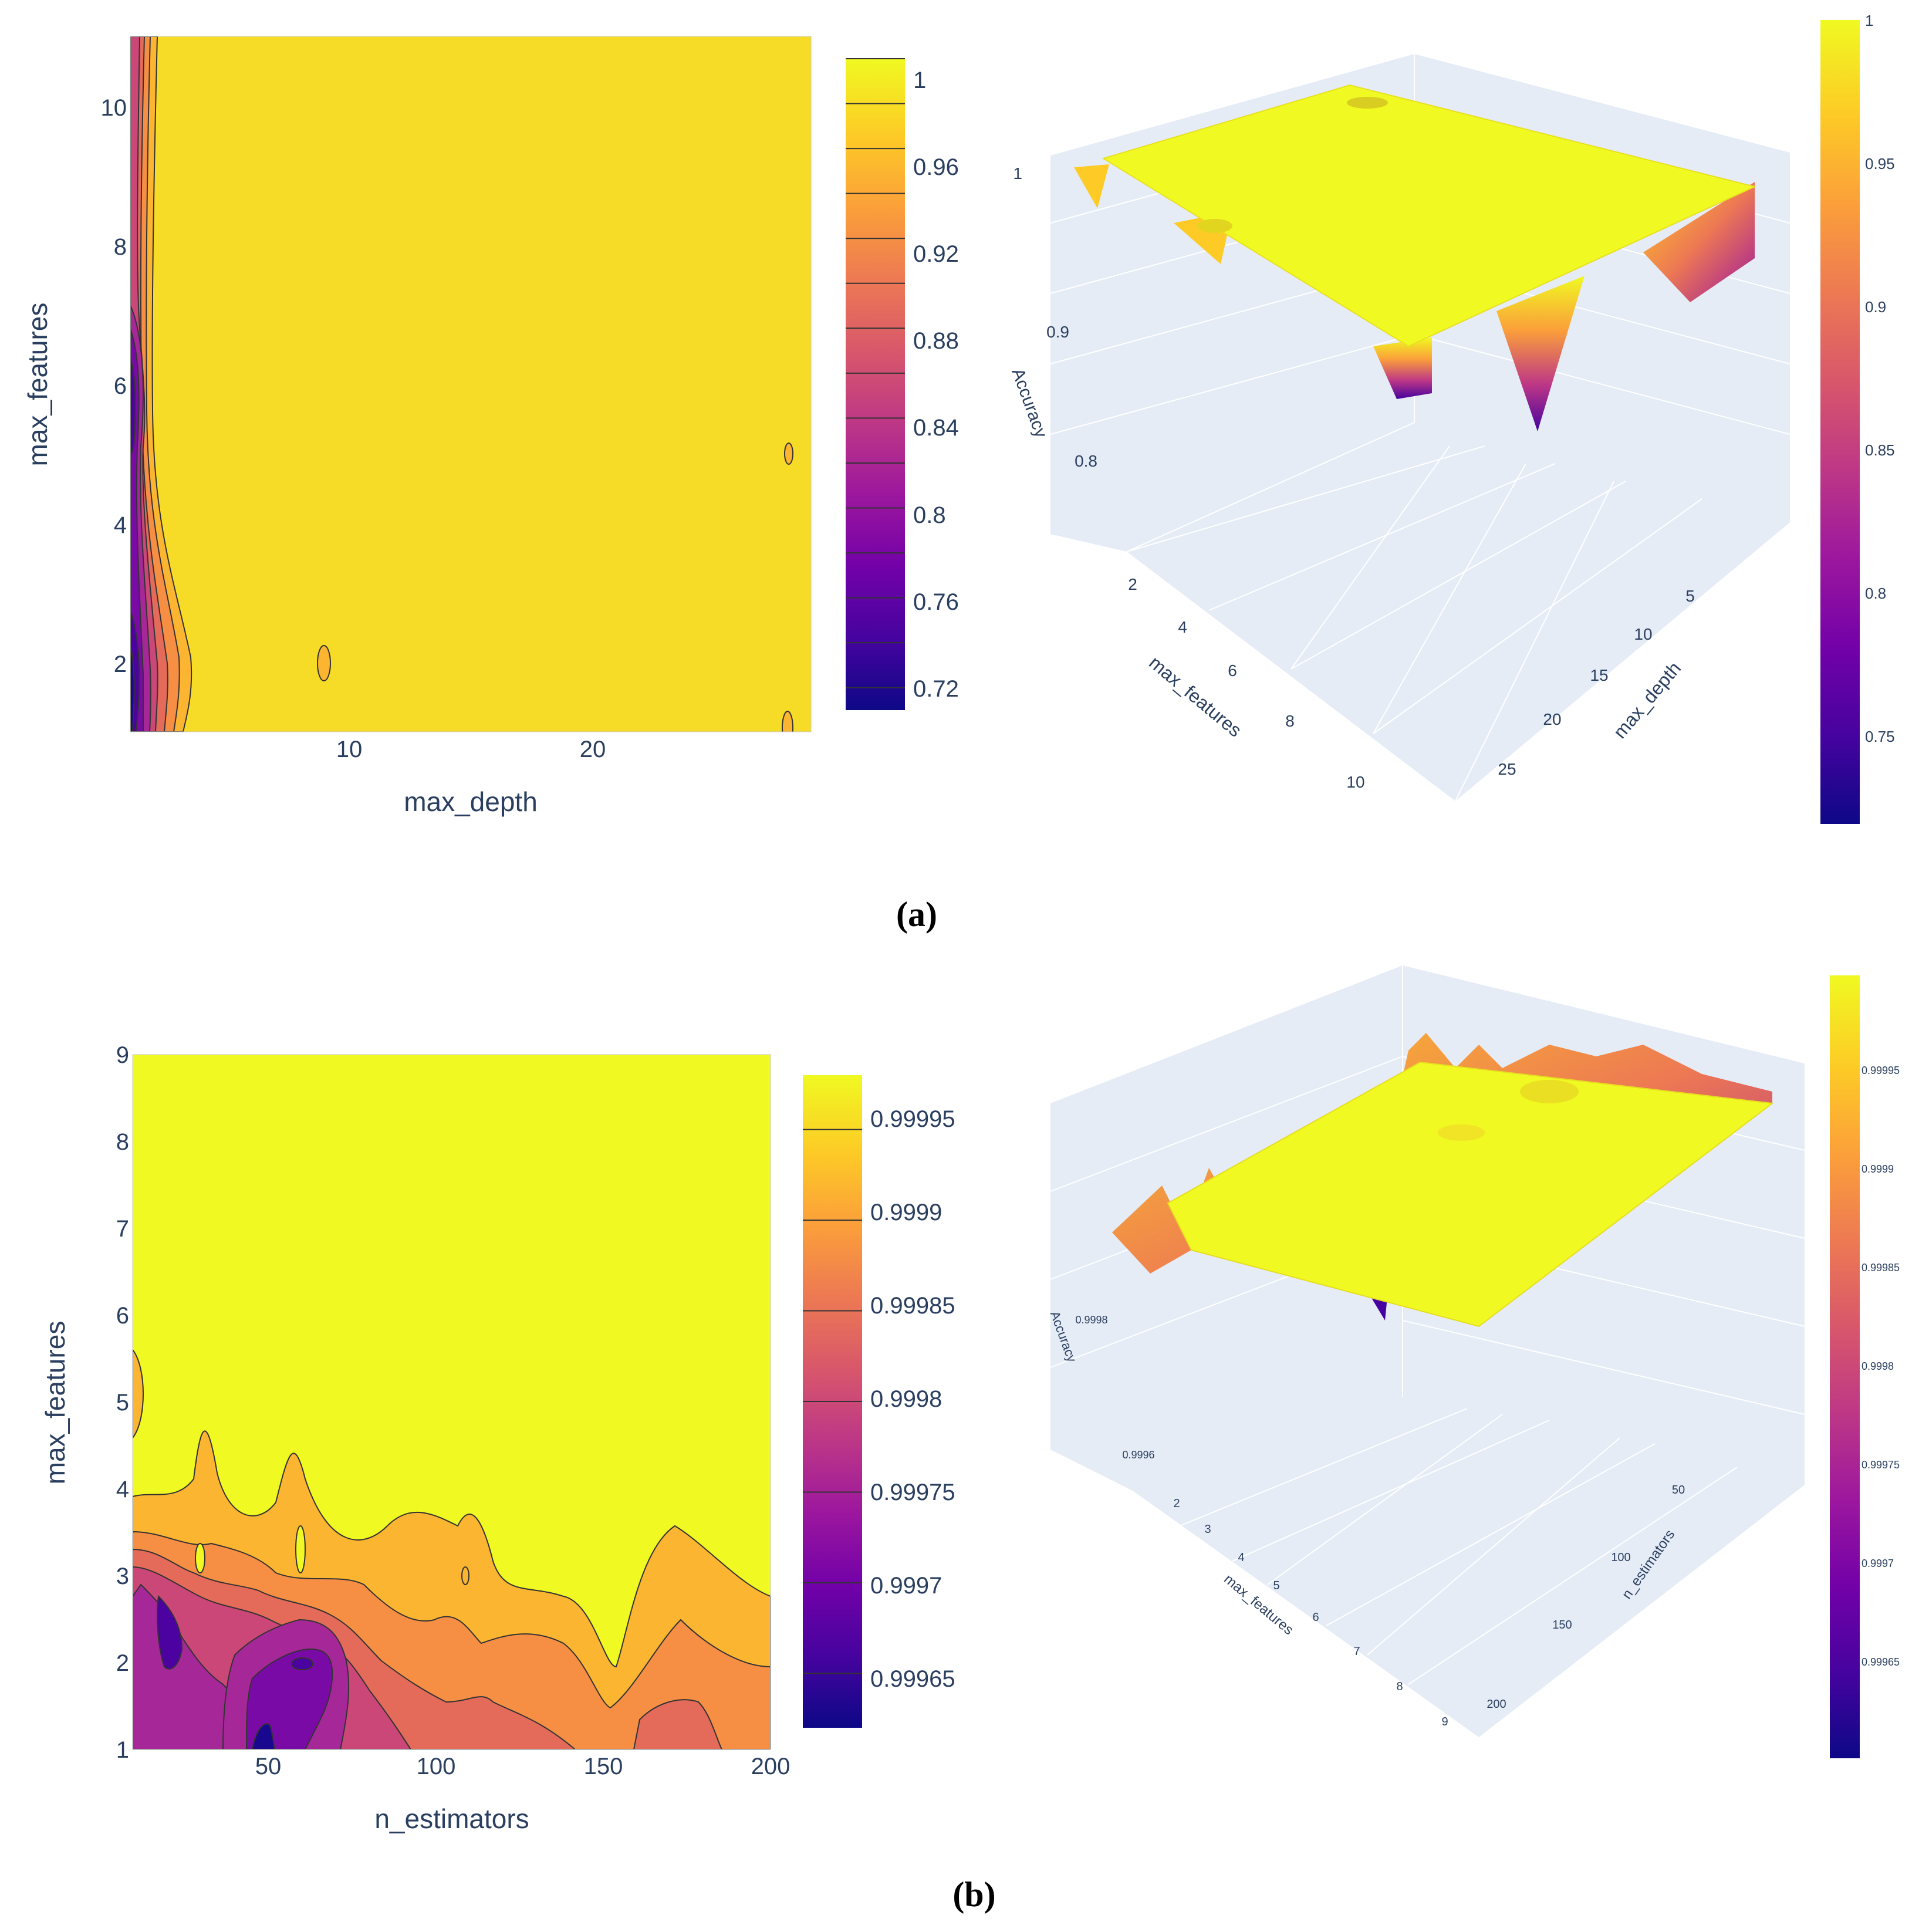 Image resolution: width=1929 pixels, height=1932 pixels. I want to click on surface-a-features-tick: 2, so click(1132, 584).